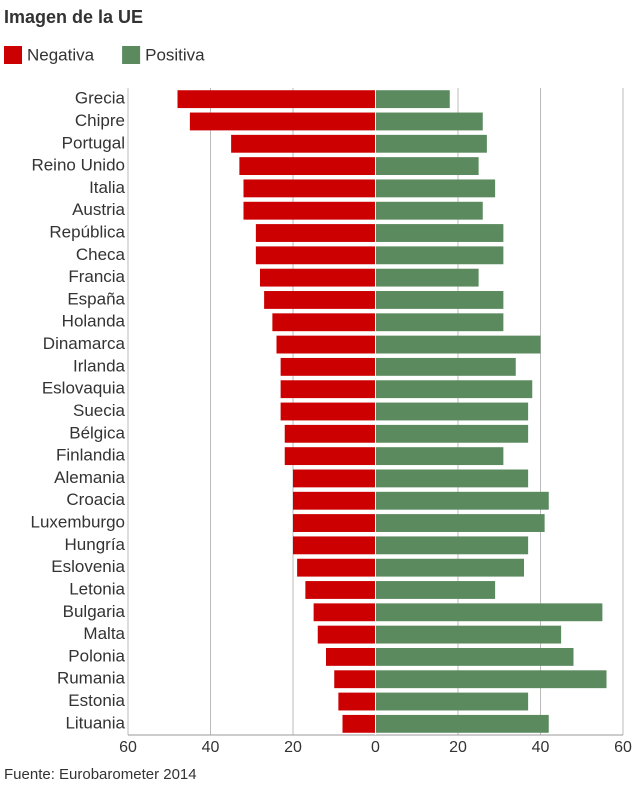 The height and width of the screenshot is (787, 640). Describe the element at coordinates (95, 499) in the screenshot. I see `y-tick-label: Croacia` at that location.